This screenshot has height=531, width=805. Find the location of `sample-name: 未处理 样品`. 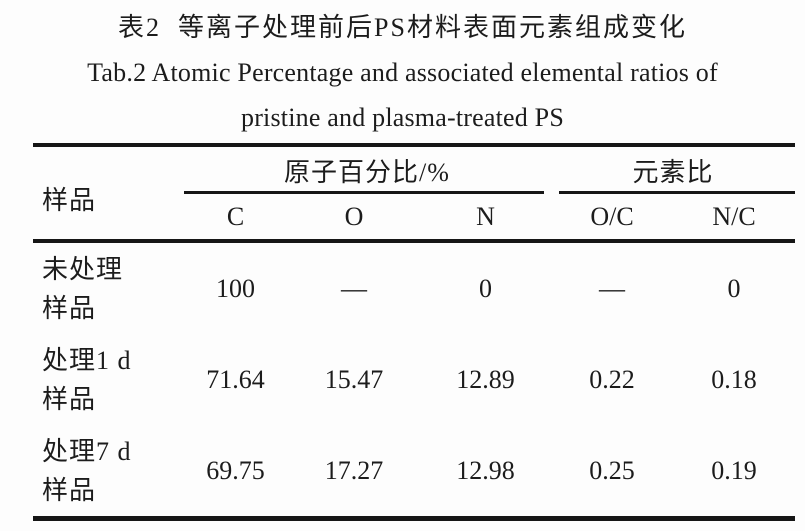

sample-name: 未处理 样品 is located at coordinates (108, 288).